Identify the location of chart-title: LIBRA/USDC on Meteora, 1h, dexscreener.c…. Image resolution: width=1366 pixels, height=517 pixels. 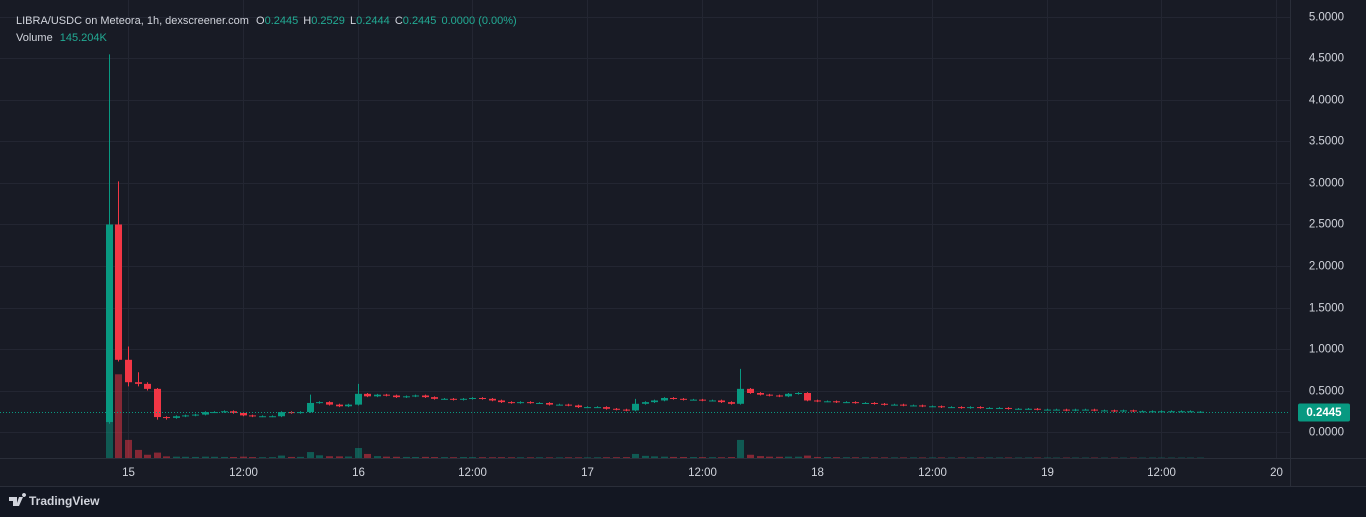
(132, 21).